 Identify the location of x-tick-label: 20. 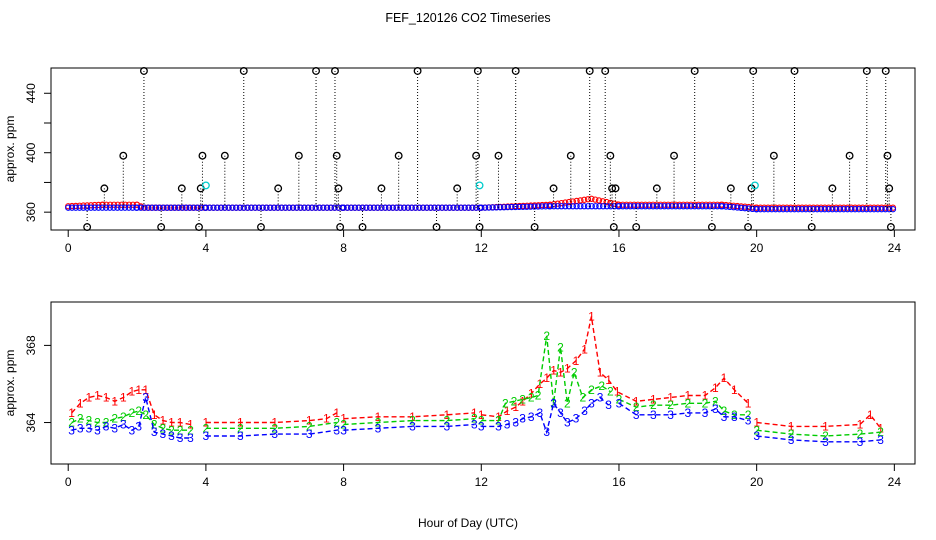
(757, 482).